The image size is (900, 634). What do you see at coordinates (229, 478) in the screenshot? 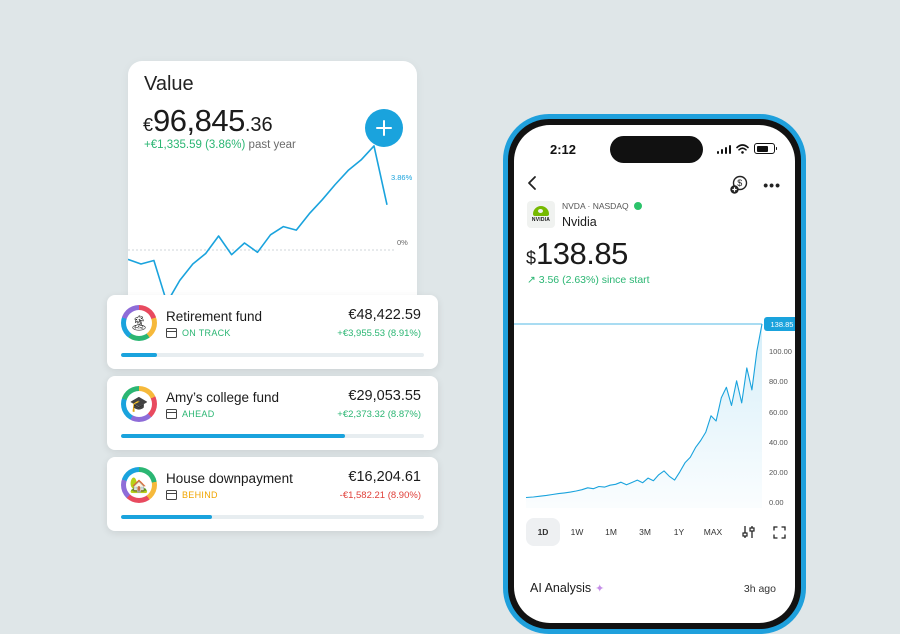
I see `goal-name: House downpayment` at bounding box center [229, 478].